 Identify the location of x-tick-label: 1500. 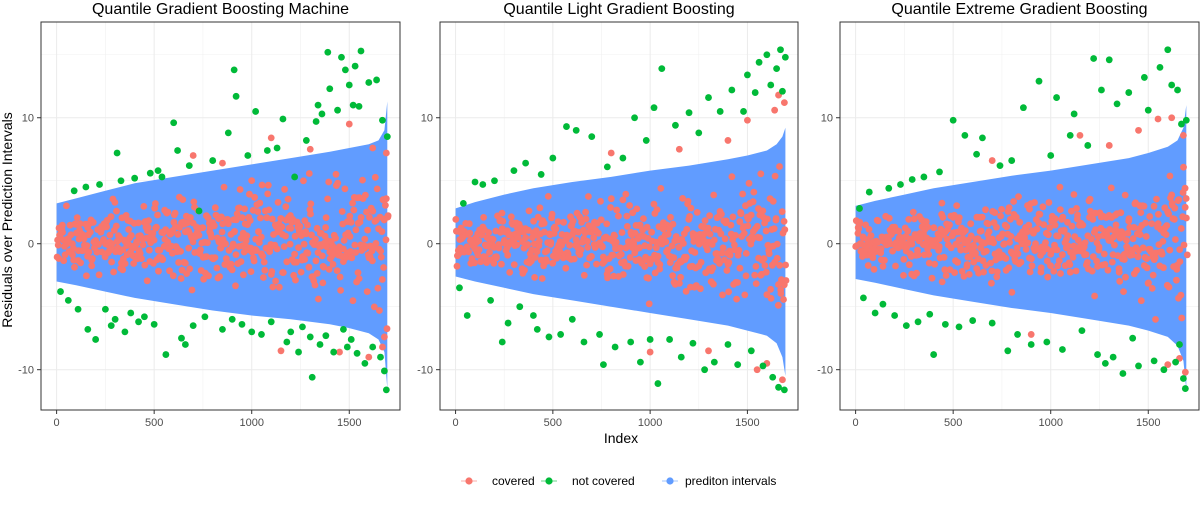
(349, 423).